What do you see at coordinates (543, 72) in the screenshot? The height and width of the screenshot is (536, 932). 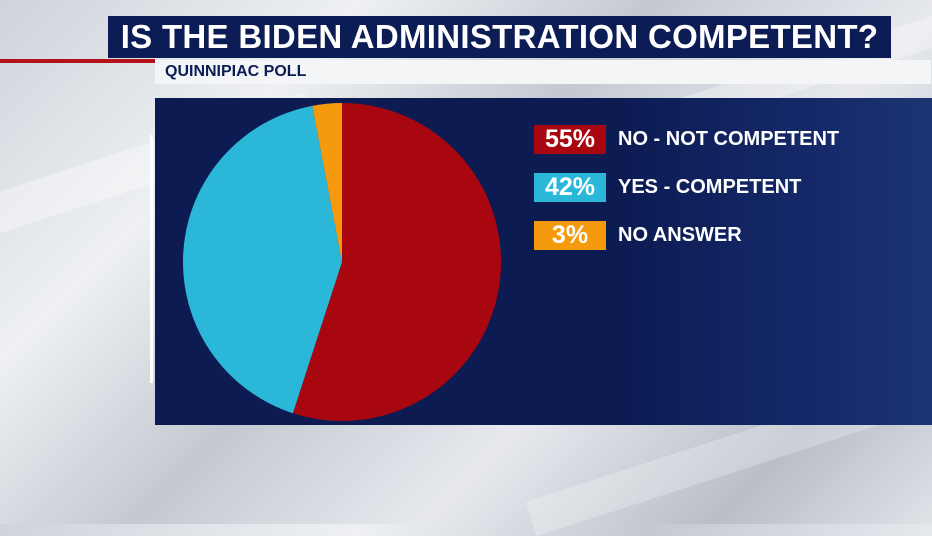 I see `source-label: QUINNIPIAC POLL` at bounding box center [543, 72].